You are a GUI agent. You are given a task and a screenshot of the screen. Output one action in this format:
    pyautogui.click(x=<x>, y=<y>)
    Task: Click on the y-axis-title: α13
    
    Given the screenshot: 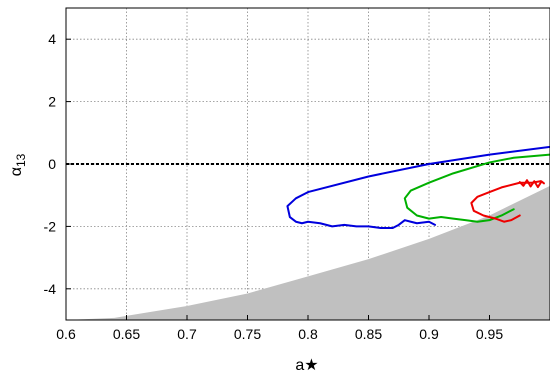 What is the action you would take?
    pyautogui.click(x=18, y=164)
    